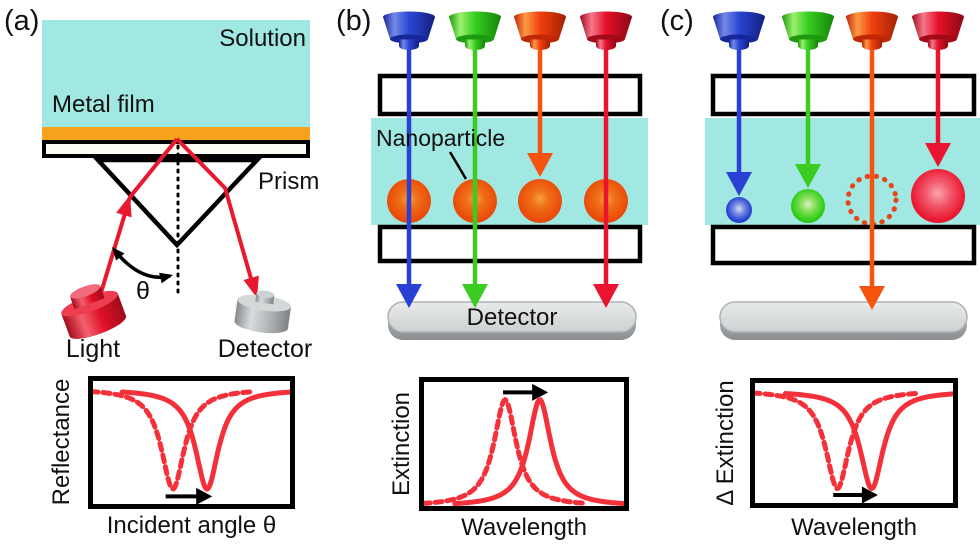 This screenshot has height=549, width=980. I want to click on medium-green-nanoparticle, so click(808, 206).